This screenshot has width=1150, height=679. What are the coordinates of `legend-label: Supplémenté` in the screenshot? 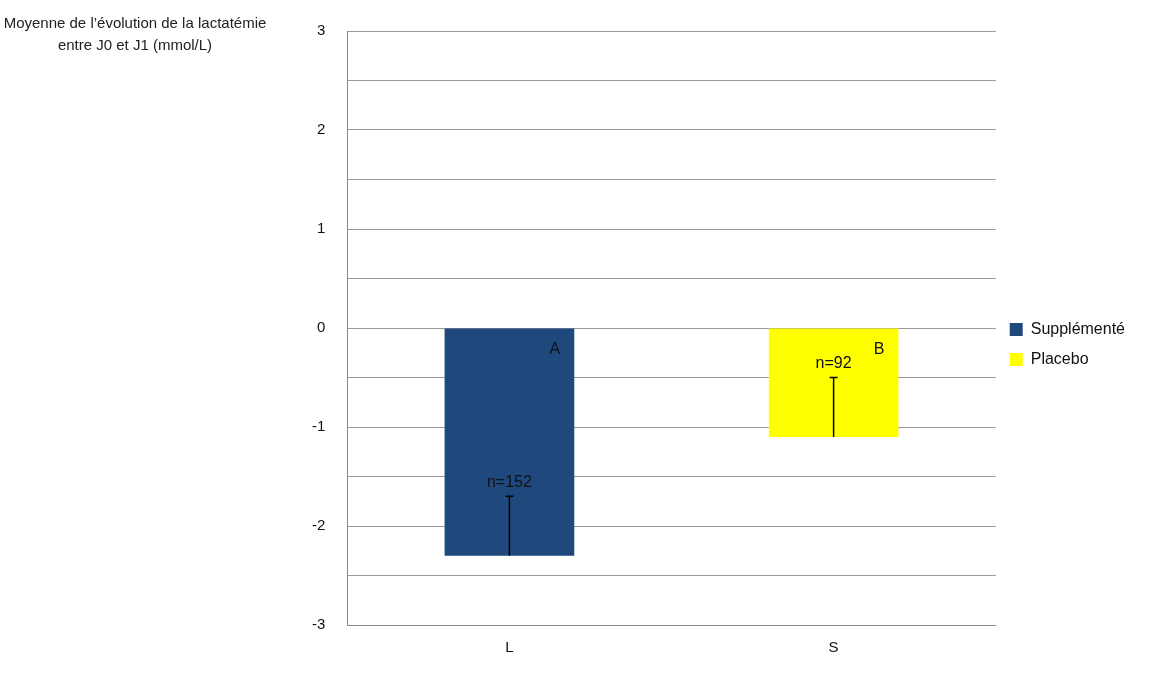 It's located at (1078, 328).